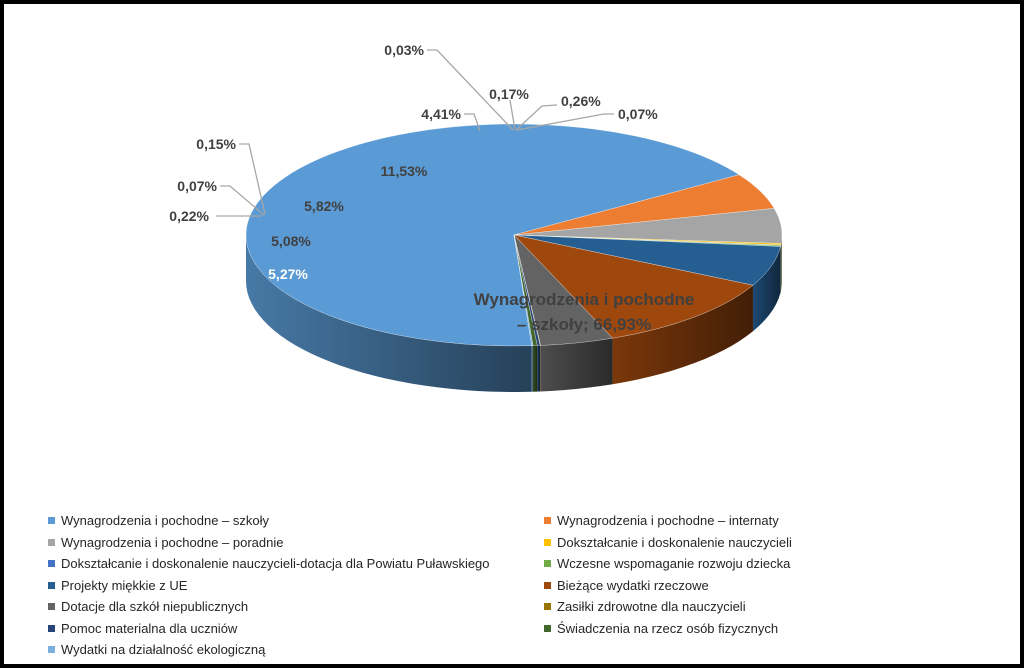 This screenshot has height=668, width=1024. Describe the element at coordinates (404, 50) in the screenshot. I see `data-label: 0,03%` at that location.